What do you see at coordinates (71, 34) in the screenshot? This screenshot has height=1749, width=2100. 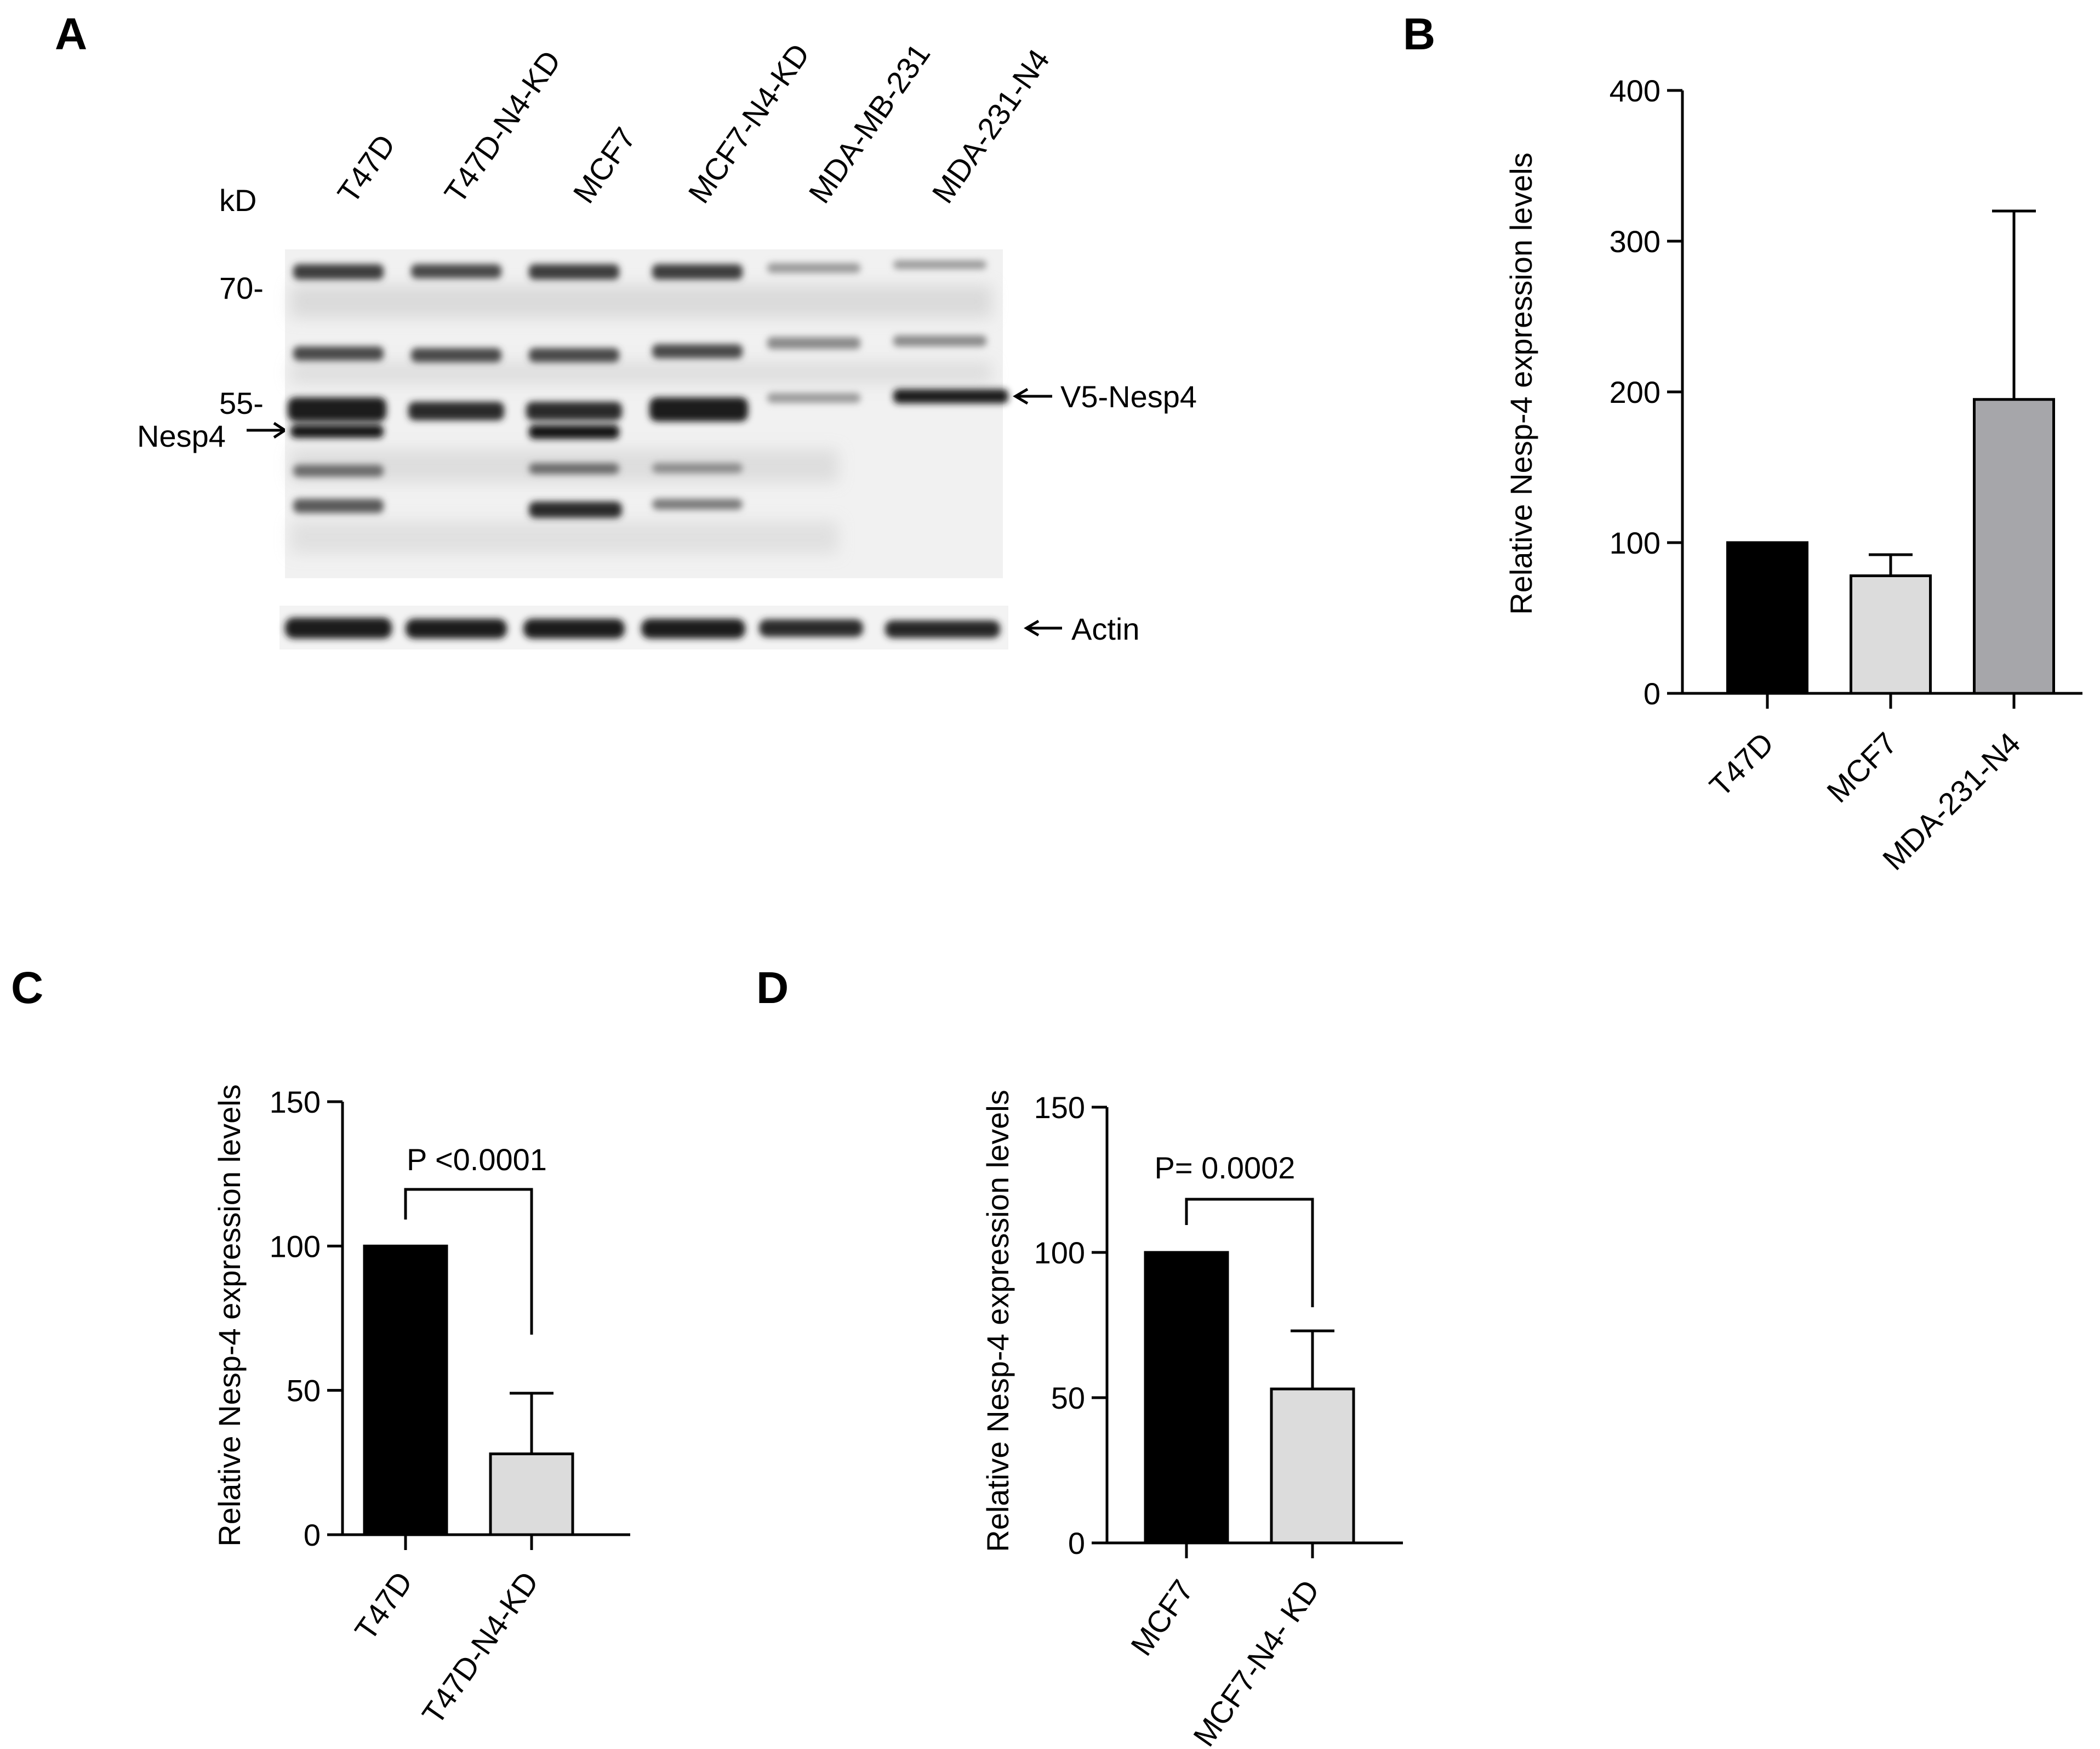 I see `panel-letter-a: A` at bounding box center [71, 34].